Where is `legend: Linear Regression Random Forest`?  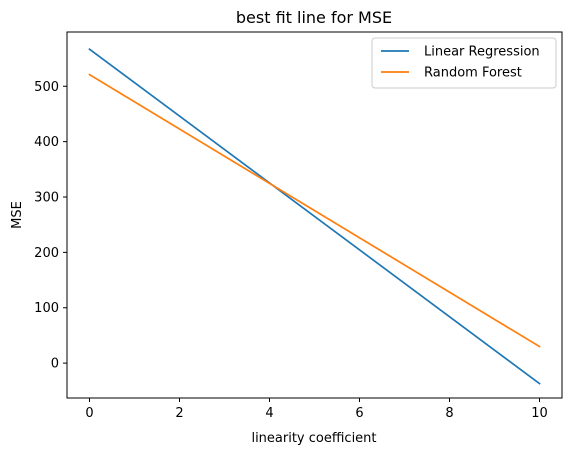
legend: Linear Regression Random Forest is located at coordinates (464, 63).